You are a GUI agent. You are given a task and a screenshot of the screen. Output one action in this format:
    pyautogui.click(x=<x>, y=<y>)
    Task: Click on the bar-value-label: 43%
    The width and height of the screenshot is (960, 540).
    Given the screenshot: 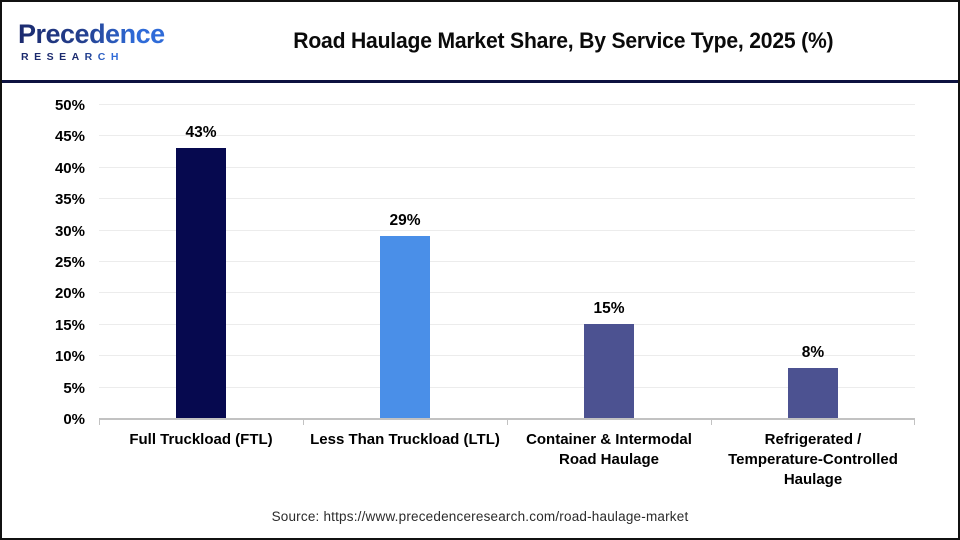 What is the action you would take?
    pyautogui.click(x=201, y=132)
    